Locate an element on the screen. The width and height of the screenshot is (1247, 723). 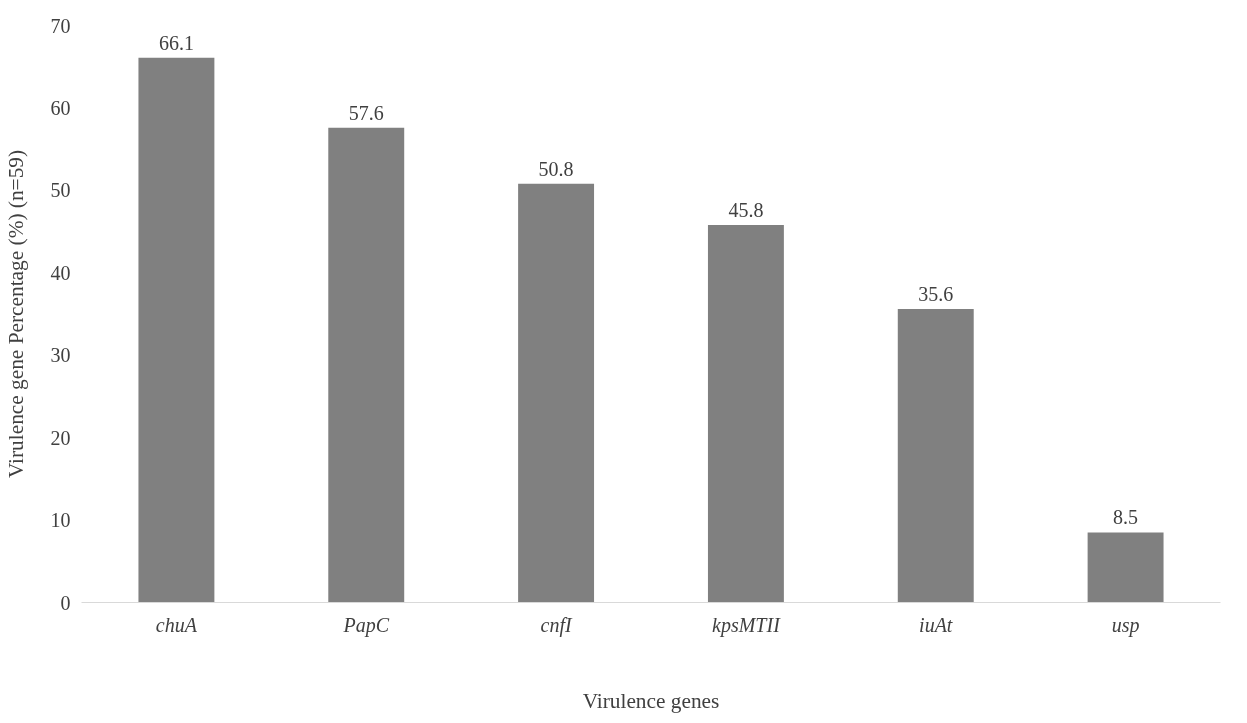
data-label: 45.8 is located at coordinates (746, 209).